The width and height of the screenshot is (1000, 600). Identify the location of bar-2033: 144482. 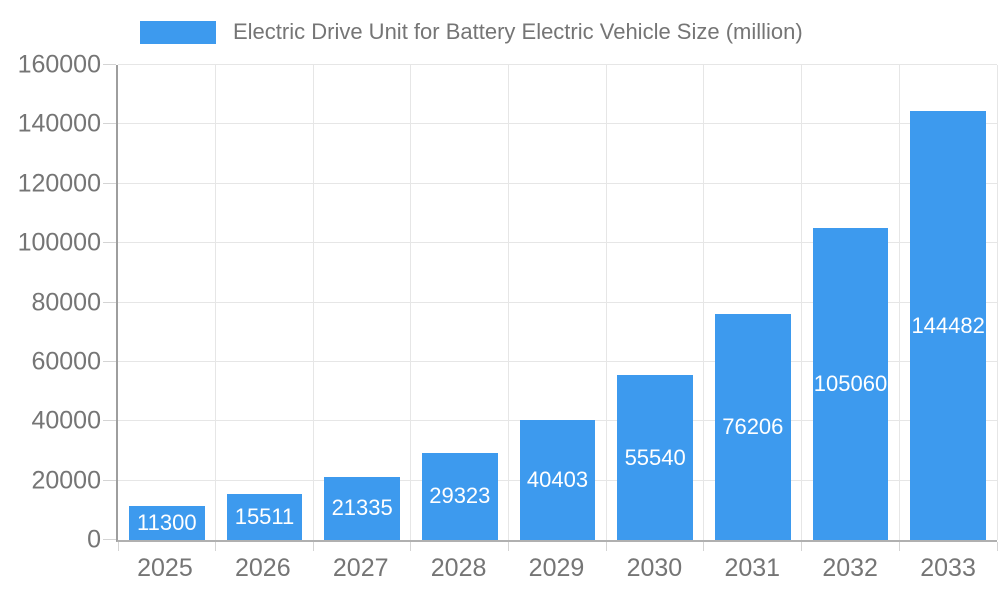
(948, 325).